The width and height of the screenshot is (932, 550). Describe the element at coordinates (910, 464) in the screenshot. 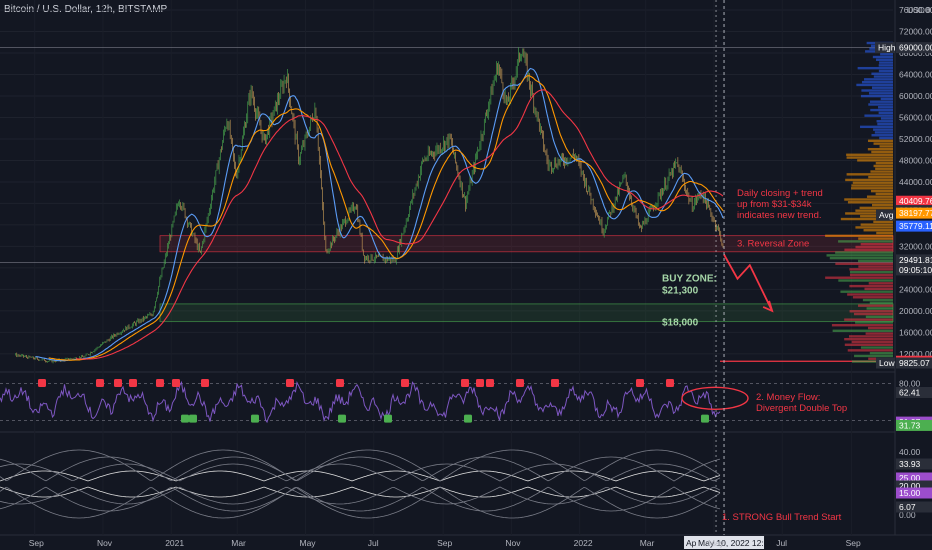

I see `osc-badge-text: 33.93` at that location.